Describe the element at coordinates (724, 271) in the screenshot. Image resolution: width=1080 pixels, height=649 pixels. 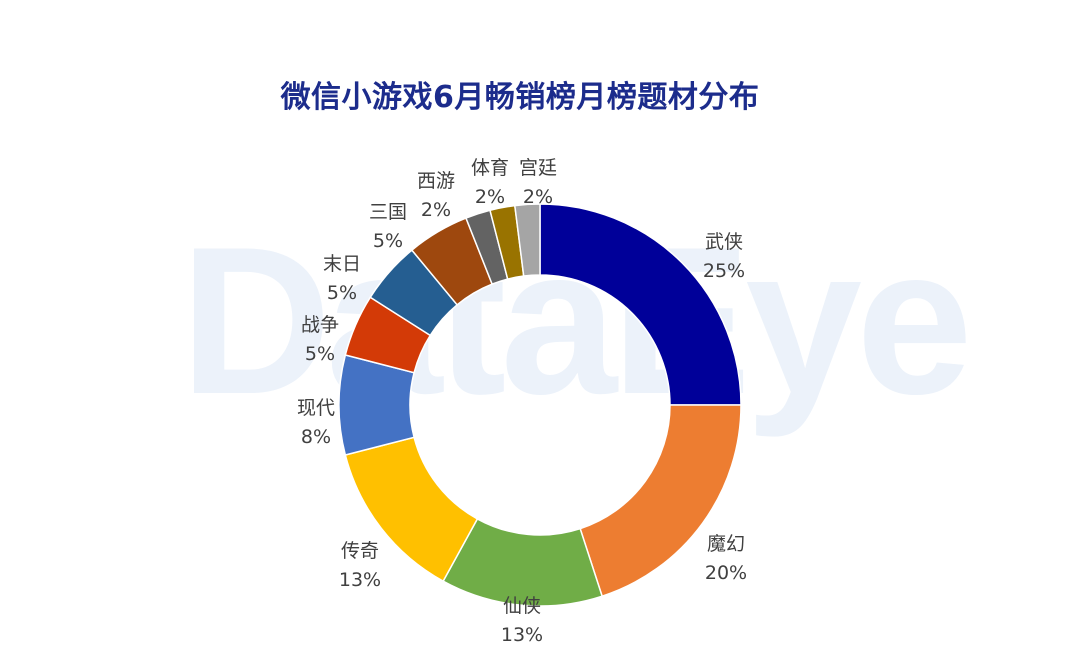
I see `slice-value-label: 25%` at that location.